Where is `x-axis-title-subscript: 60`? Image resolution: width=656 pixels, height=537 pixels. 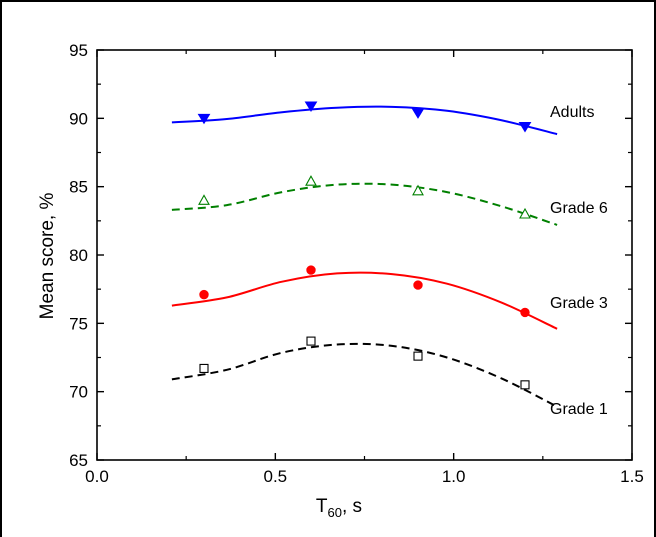
x-axis-title-subscript: 60 is located at coordinates (335, 512).